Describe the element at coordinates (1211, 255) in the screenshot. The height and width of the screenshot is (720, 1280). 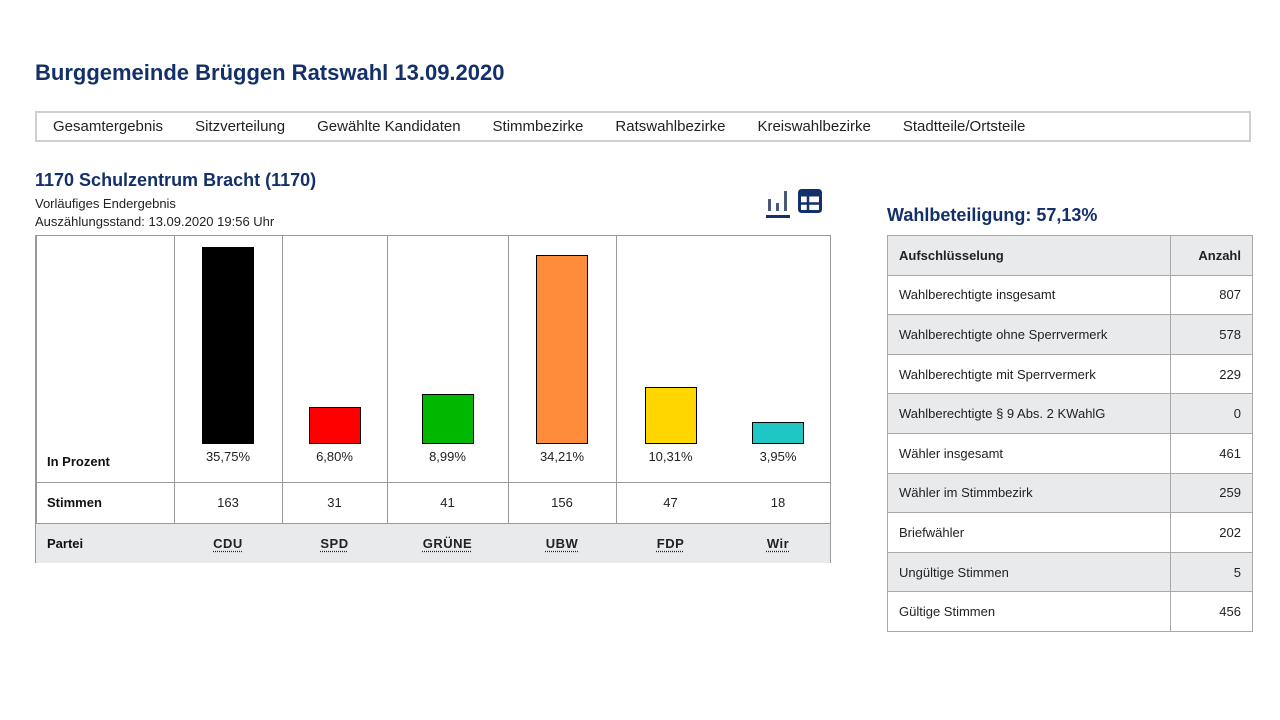
I see `turnout-header-count: Anzahl` at that location.